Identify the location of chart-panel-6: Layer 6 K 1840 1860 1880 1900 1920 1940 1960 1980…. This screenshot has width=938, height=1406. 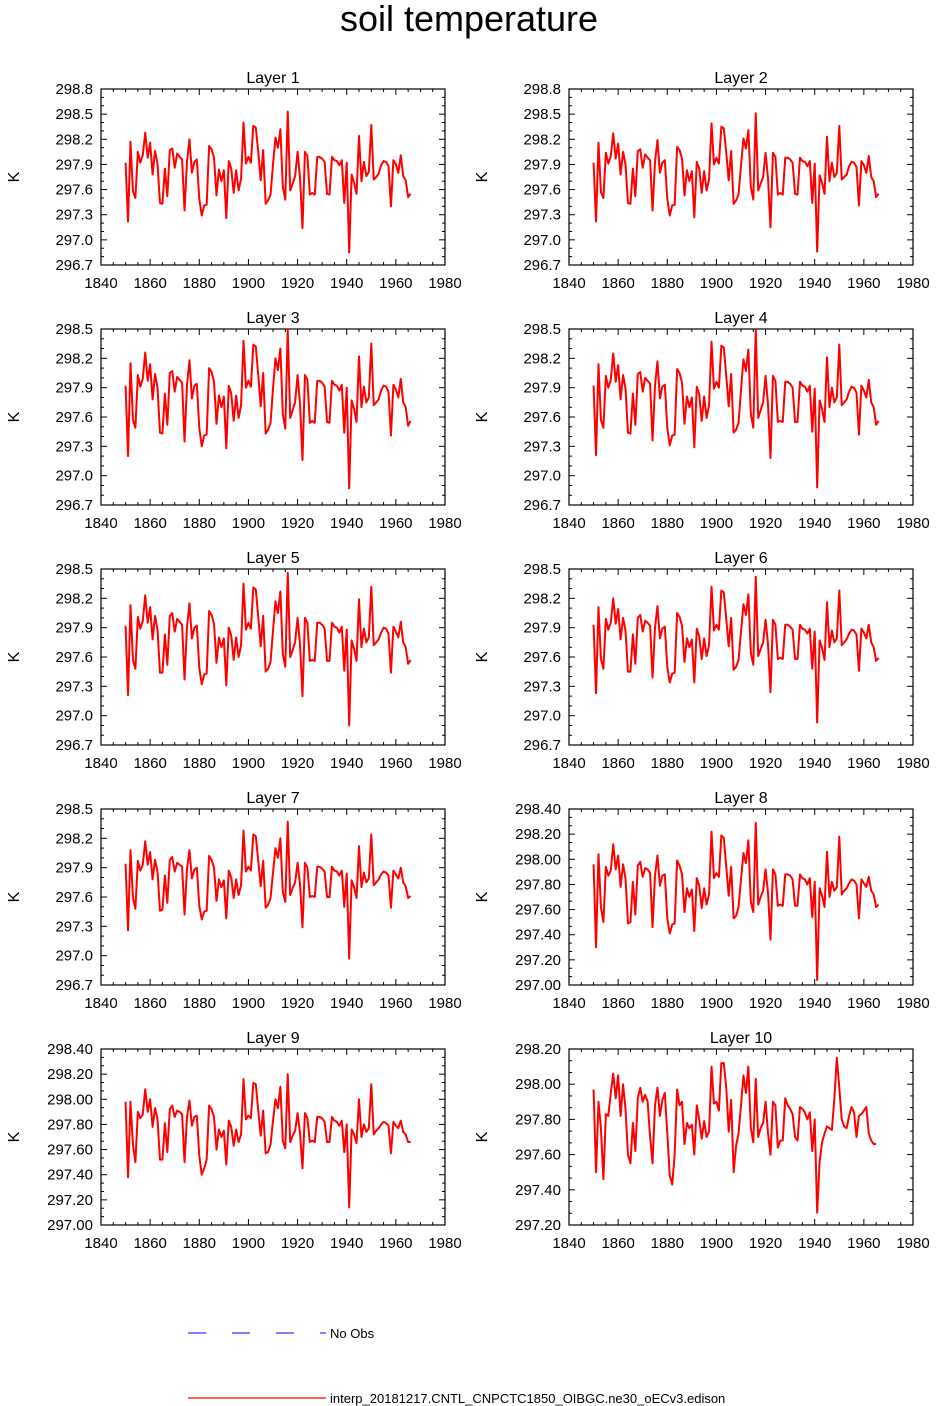
(702, 661).